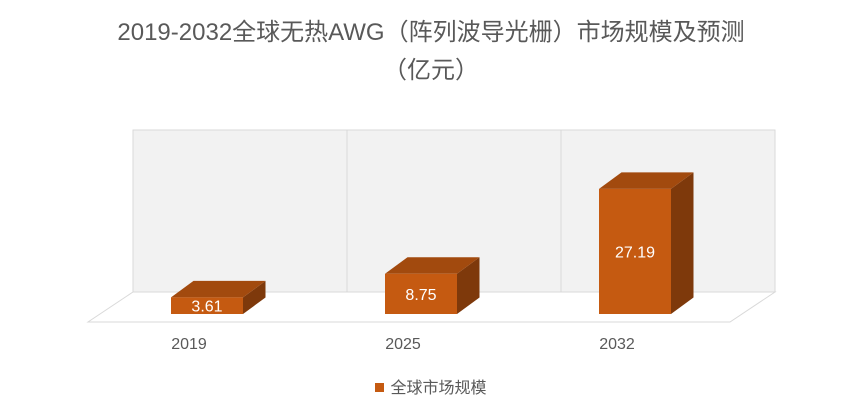 This screenshot has width=862, height=416. What do you see at coordinates (438, 388) in the screenshot?
I see `legend-label: 全球市场规模` at bounding box center [438, 388].